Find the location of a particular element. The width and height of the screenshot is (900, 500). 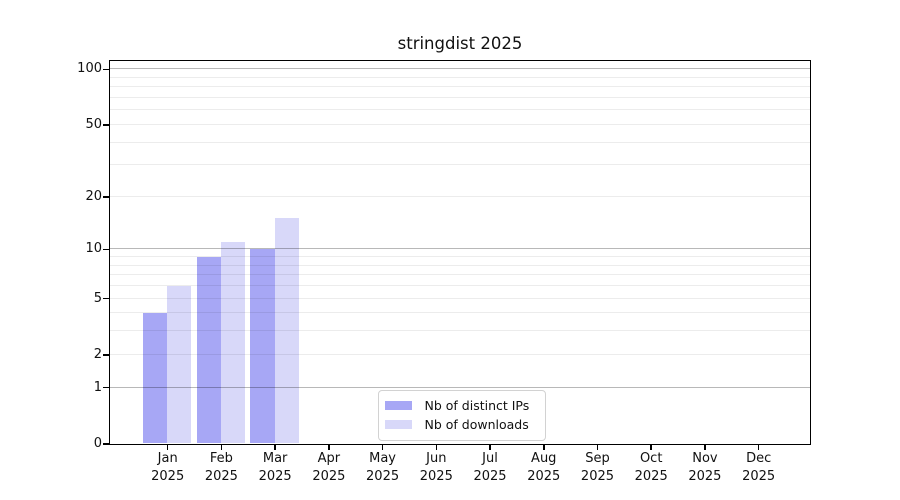

x-tick-label: Dec 2025 is located at coordinates (759, 467).